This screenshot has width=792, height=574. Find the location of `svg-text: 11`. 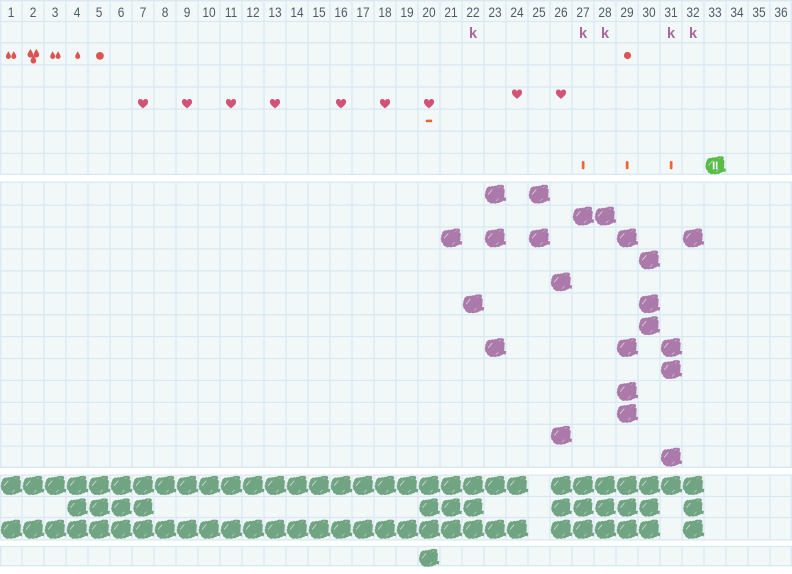

svg-text: 11 is located at coordinates (231, 12).